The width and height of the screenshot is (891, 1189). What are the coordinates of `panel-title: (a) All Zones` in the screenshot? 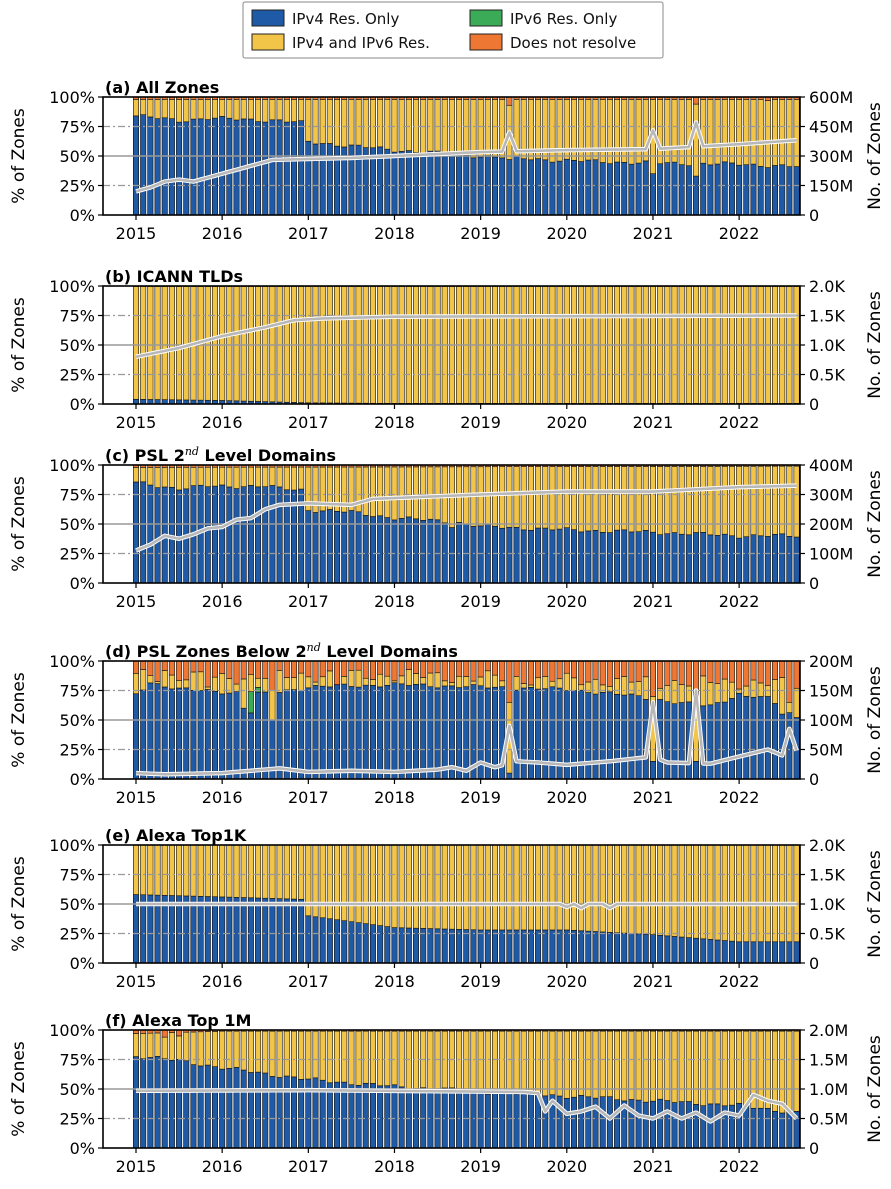 It's located at (162, 87).